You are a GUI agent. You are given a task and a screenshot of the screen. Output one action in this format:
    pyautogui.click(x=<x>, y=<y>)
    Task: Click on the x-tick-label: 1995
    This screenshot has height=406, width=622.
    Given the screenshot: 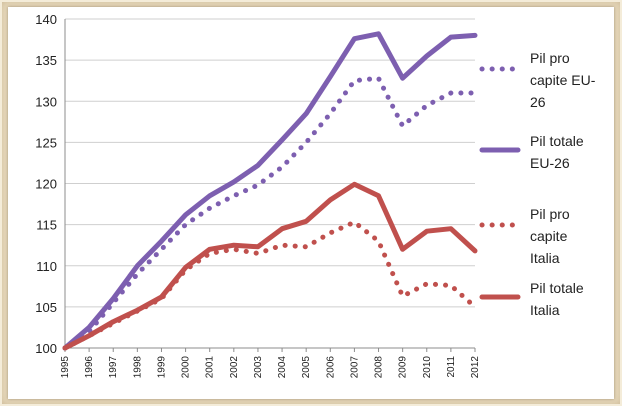 What is the action you would take?
    pyautogui.click(x=65, y=367)
    